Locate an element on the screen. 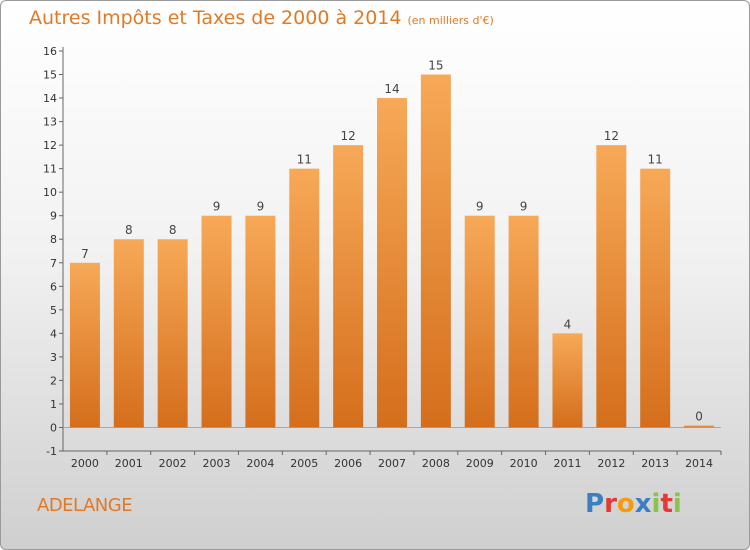 The image size is (750, 550). bar-2009 is located at coordinates (479, 321).